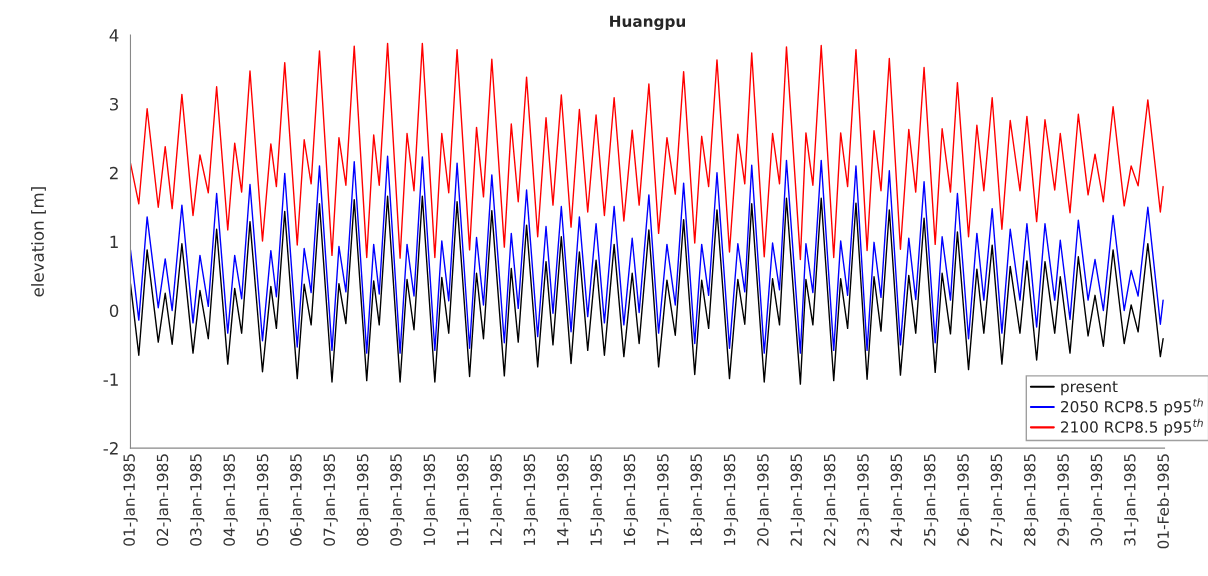 This screenshot has height=576, width=1208. What do you see at coordinates (38, 242) in the screenshot?
I see `y-axis-title: elevation [m]` at bounding box center [38, 242].